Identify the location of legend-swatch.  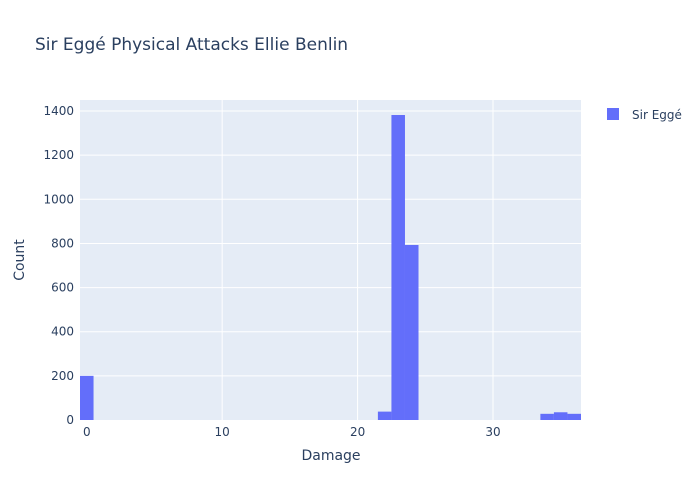
(613, 114).